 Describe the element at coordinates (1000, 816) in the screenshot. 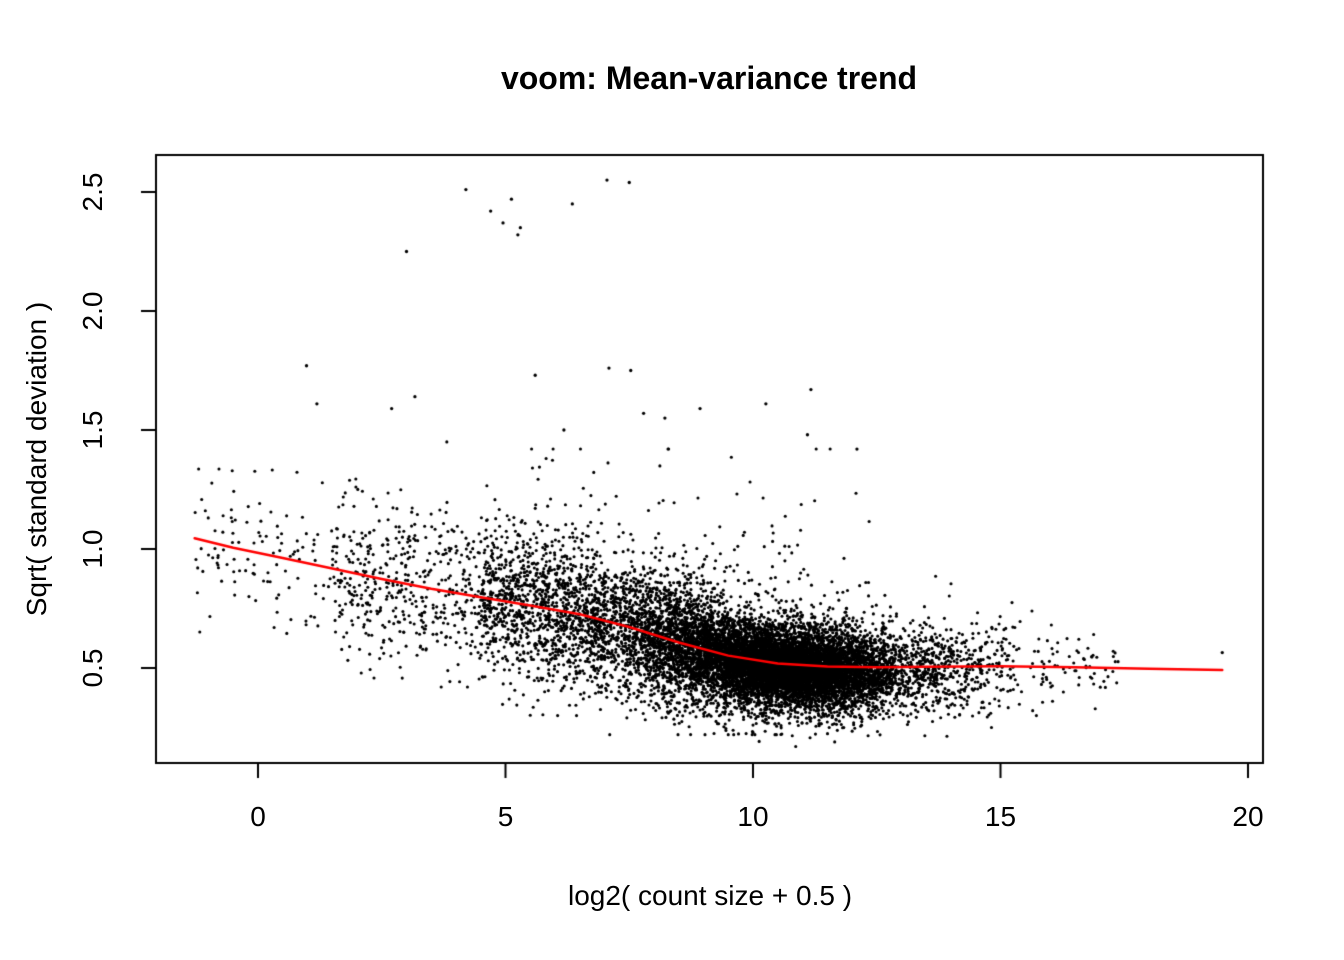

I see `x-tick-label-15: 15` at that location.